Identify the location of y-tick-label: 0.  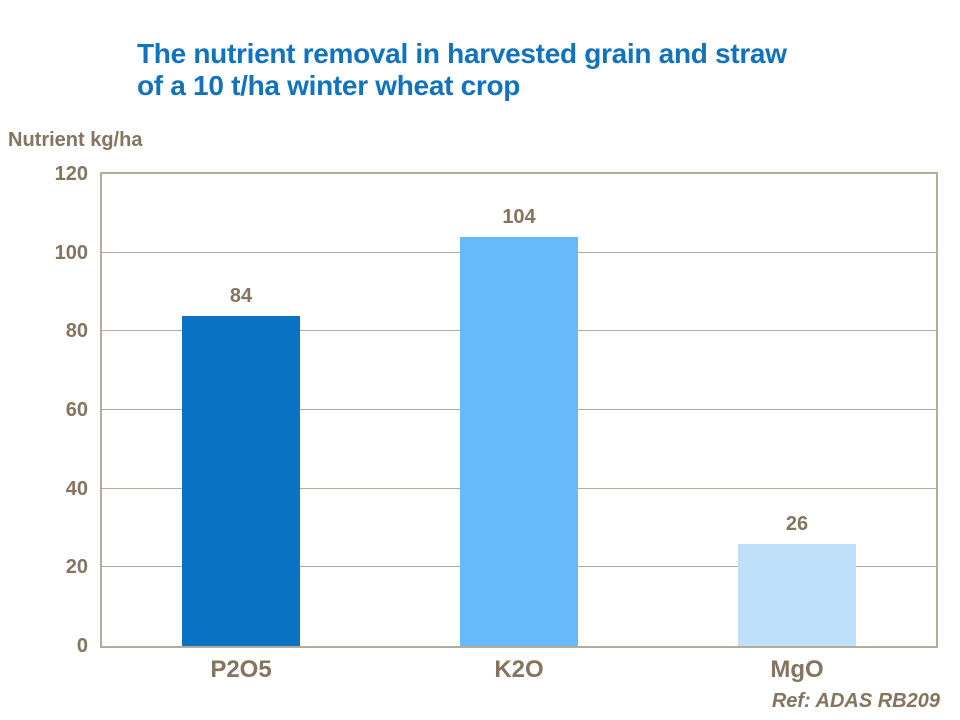
(82, 646).